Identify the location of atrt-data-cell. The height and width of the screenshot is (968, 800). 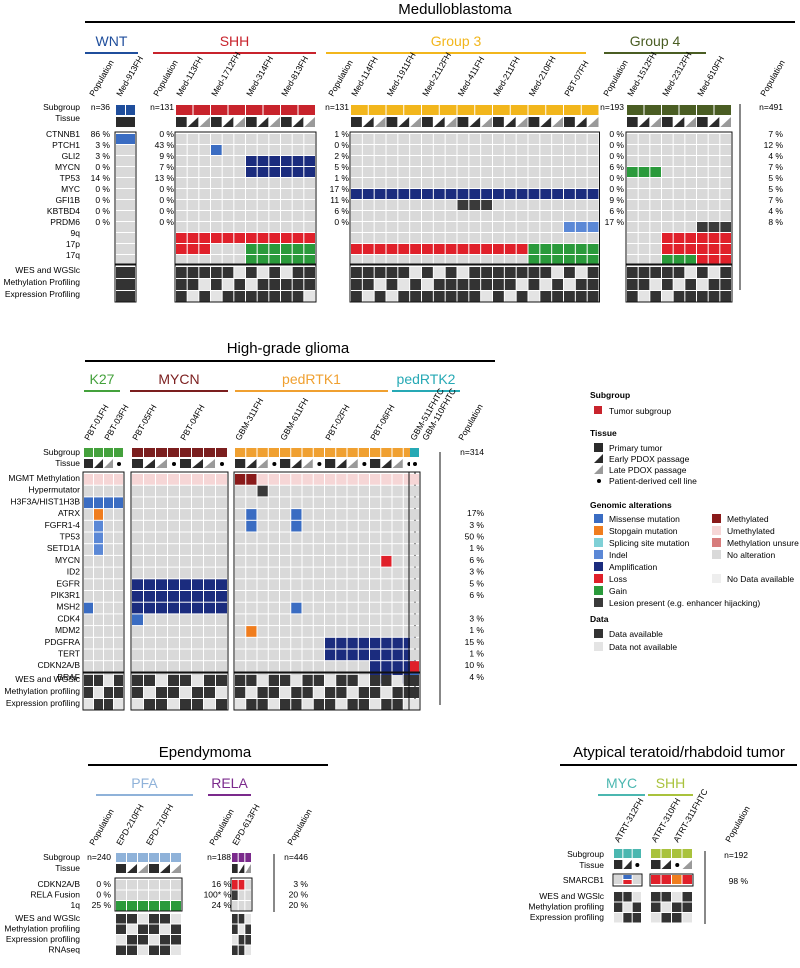
(677, 907).